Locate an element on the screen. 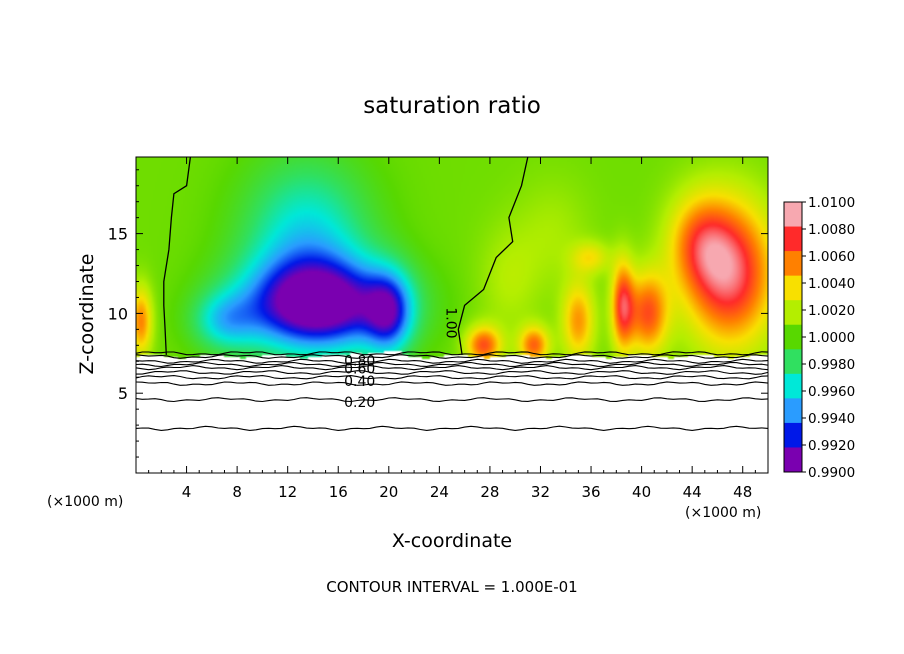  x-tick-label: 36 is located at coordinates (590, 492).